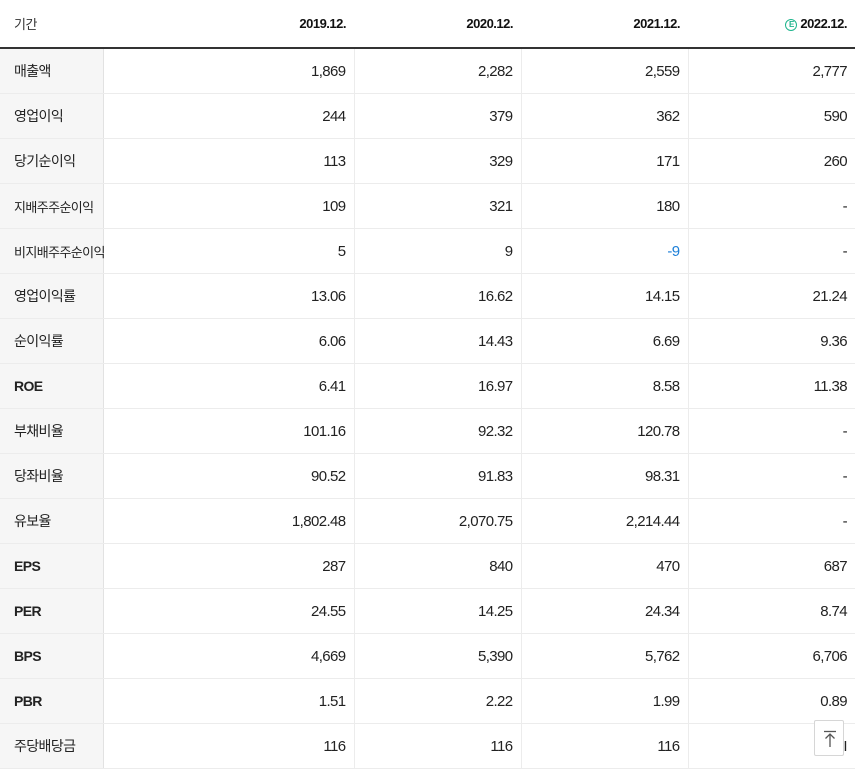 This screenshot has height=772, width=855. What do you see at coordinates (771, 656) in the screenshot?
I see `cell-value: 6,706` at bounding box center [771, 656].